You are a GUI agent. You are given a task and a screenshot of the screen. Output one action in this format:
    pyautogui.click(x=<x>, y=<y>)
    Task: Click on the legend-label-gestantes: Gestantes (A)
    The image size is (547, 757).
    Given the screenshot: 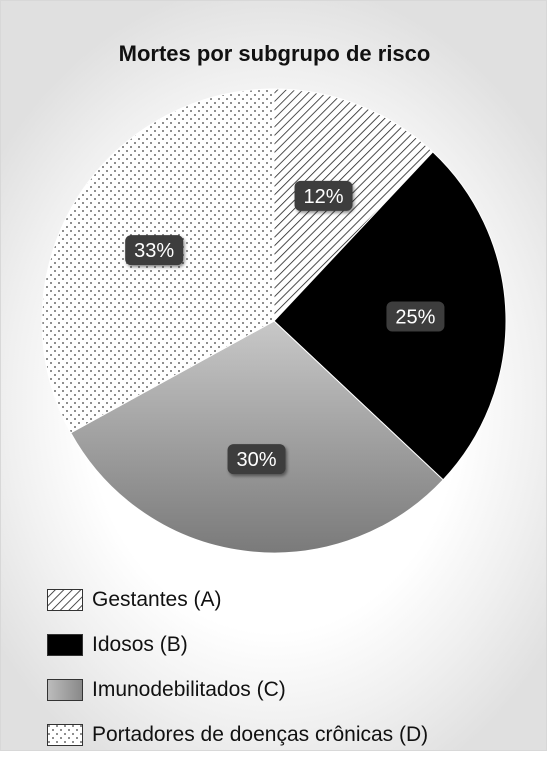 What is the action you would take?
    pyautogui.click(x=157, y=599)
    